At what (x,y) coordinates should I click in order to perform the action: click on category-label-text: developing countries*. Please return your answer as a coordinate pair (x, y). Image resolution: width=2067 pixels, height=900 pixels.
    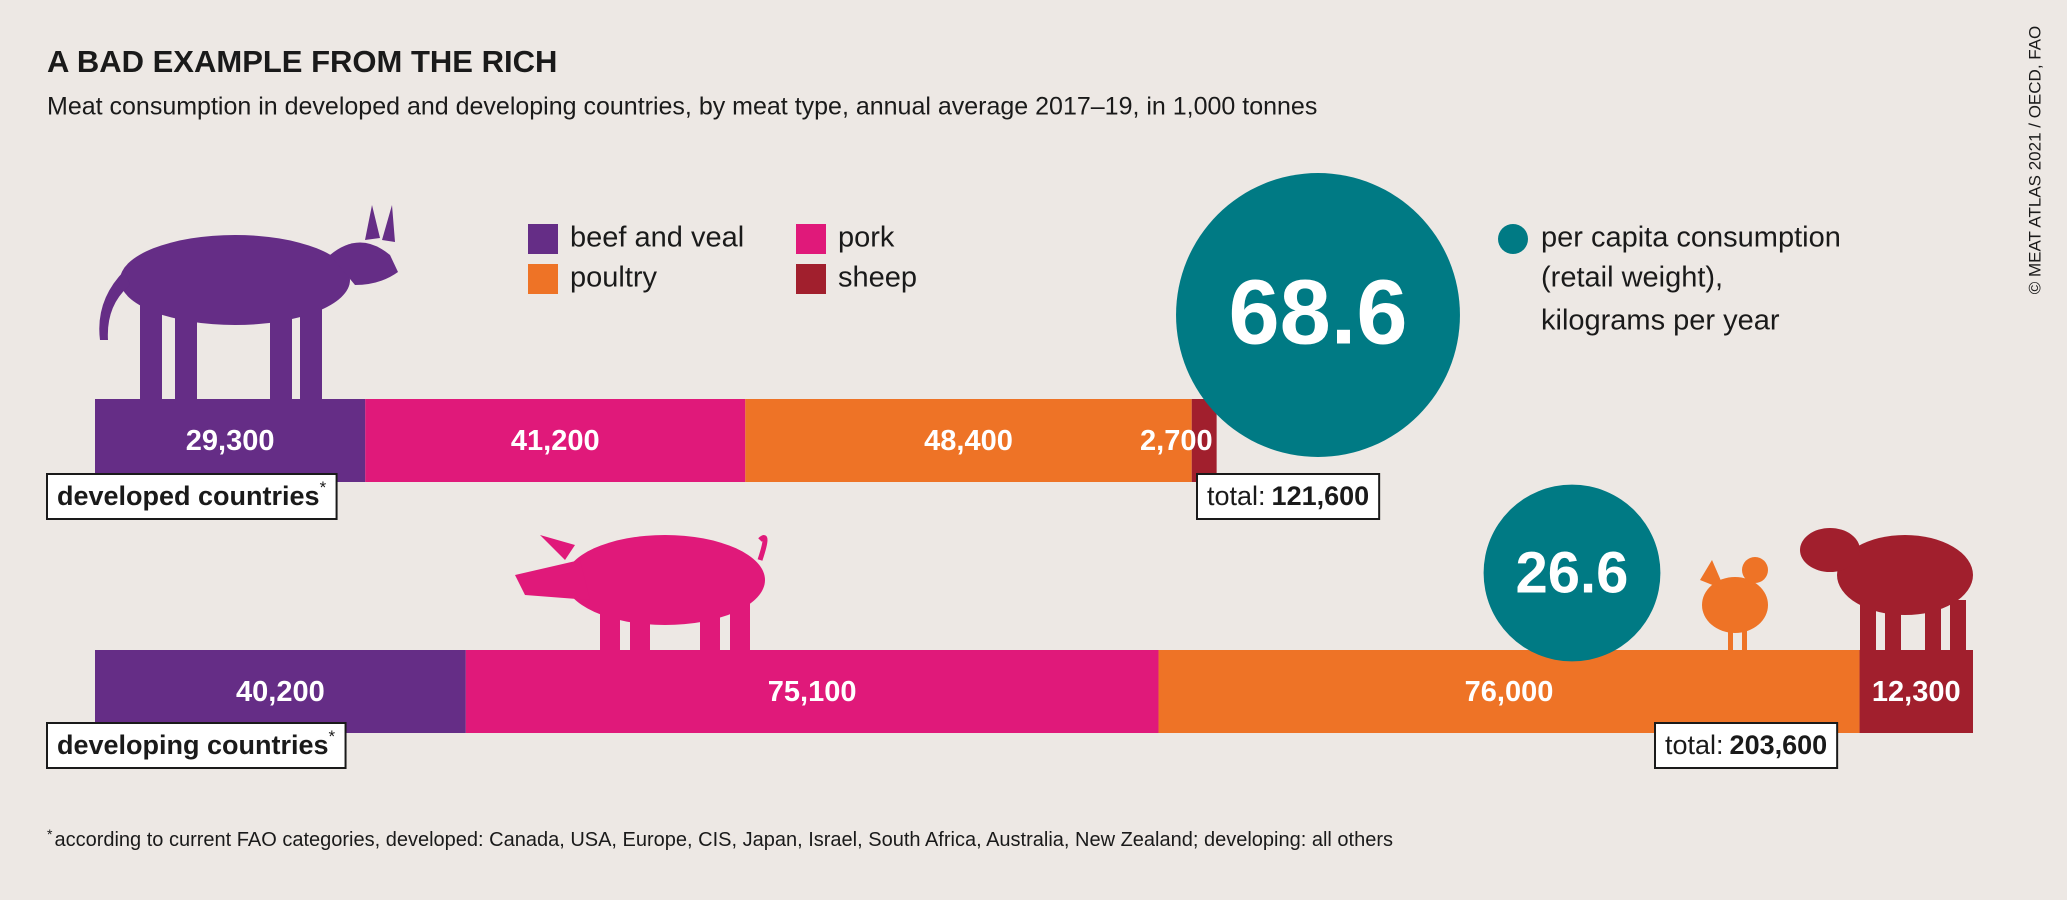
    Looking at the image, I should click on (196, 743).